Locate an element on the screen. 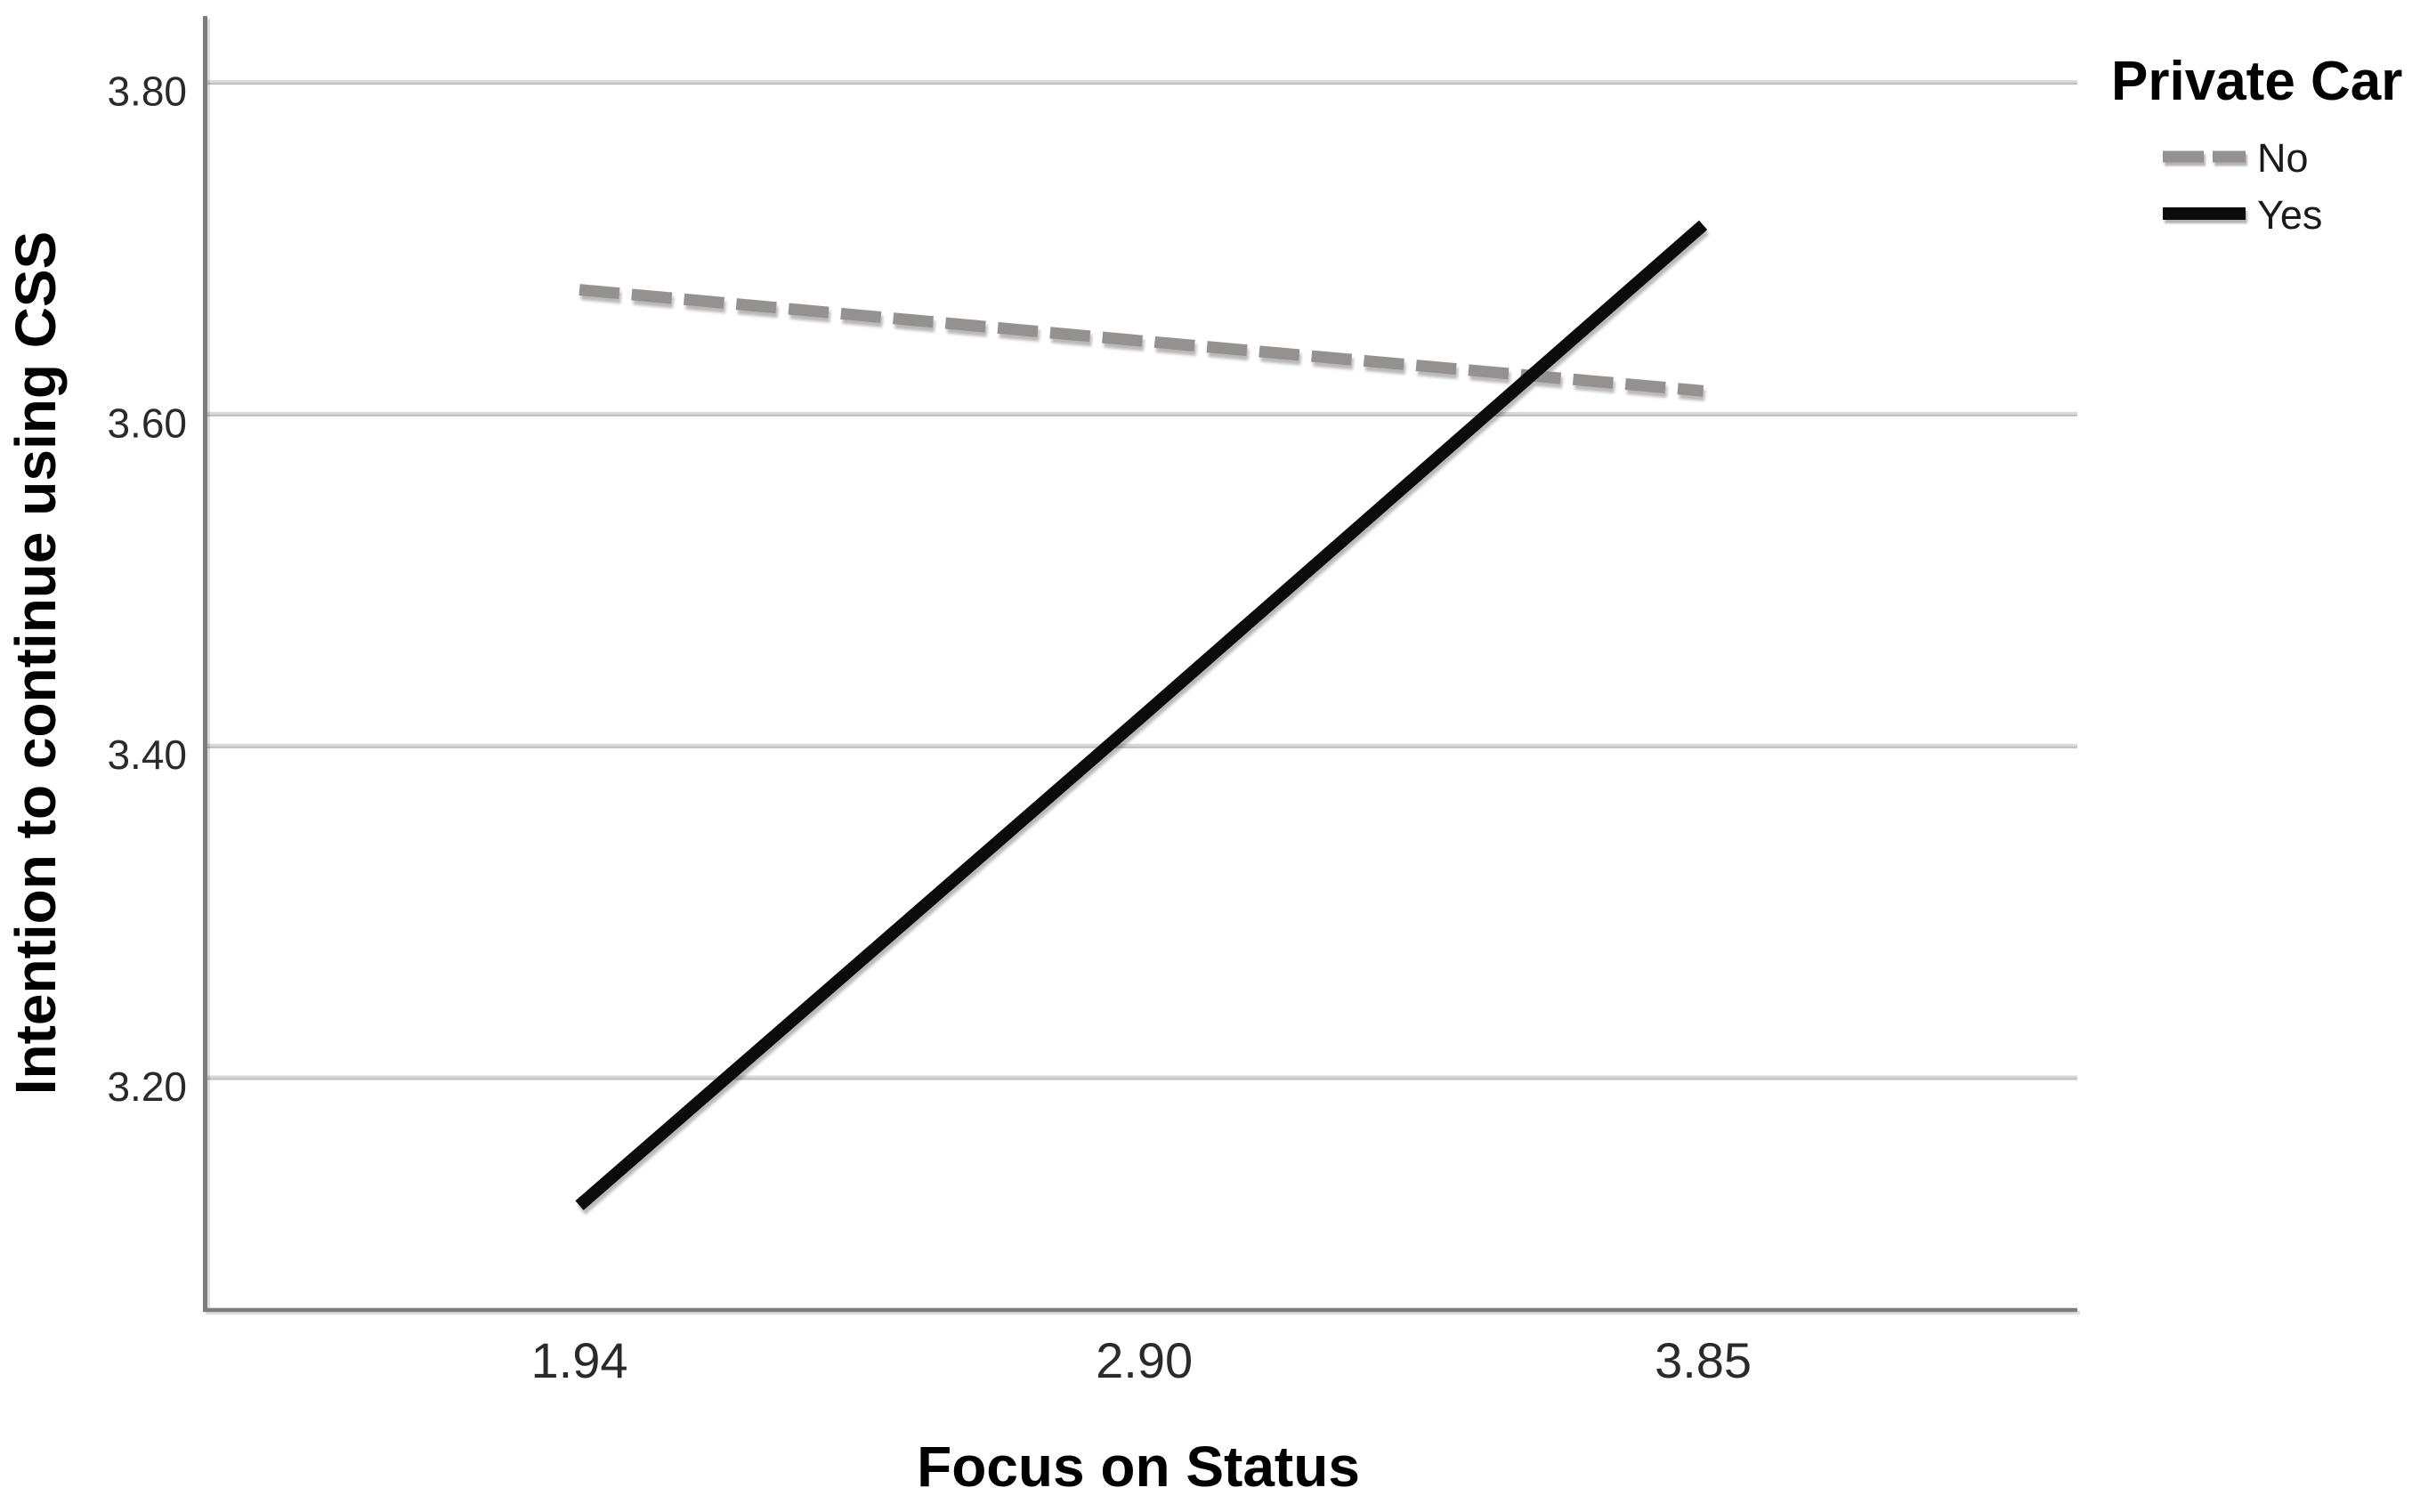 Image resolution: width=2412 pixels, height=1512 pixels. legend-label-yes: Yes is located at coordinates (2290, 215).